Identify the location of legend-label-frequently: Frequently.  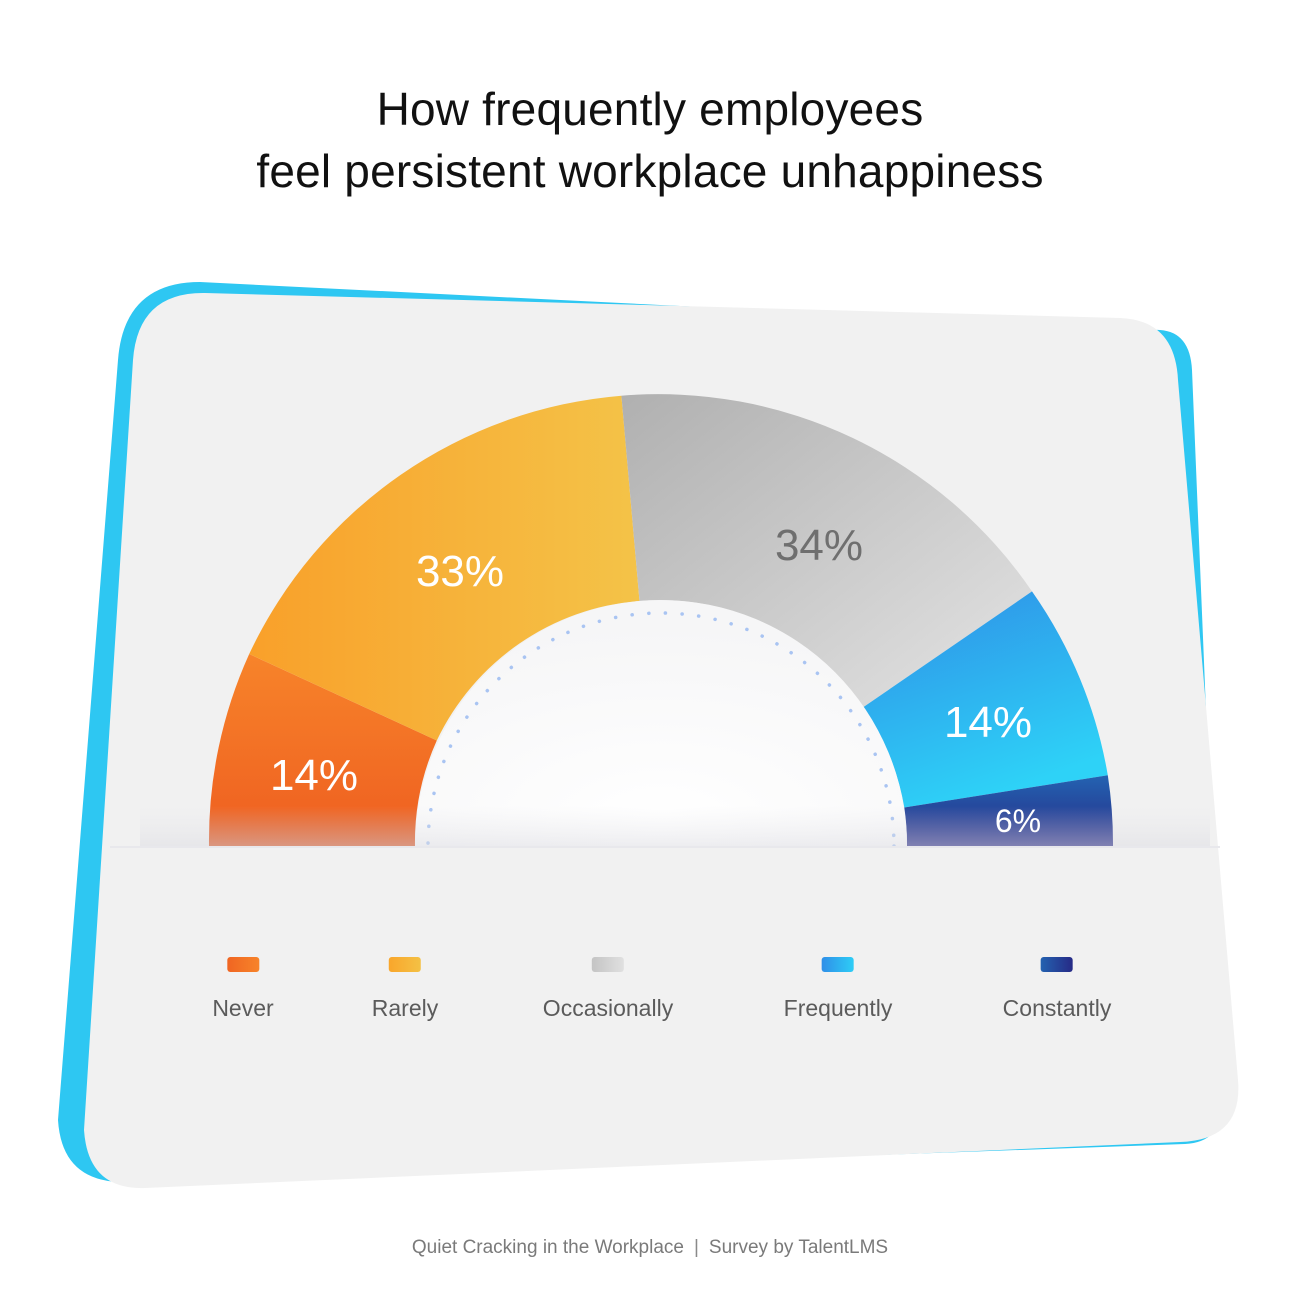
(838, 1008).